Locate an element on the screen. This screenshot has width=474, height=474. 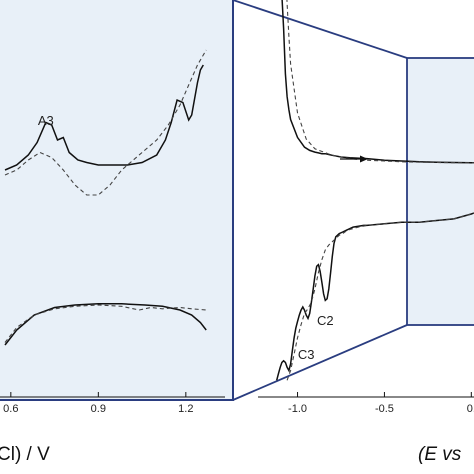
peak-annotation-label: C3 is located at coordinates (306, 354).